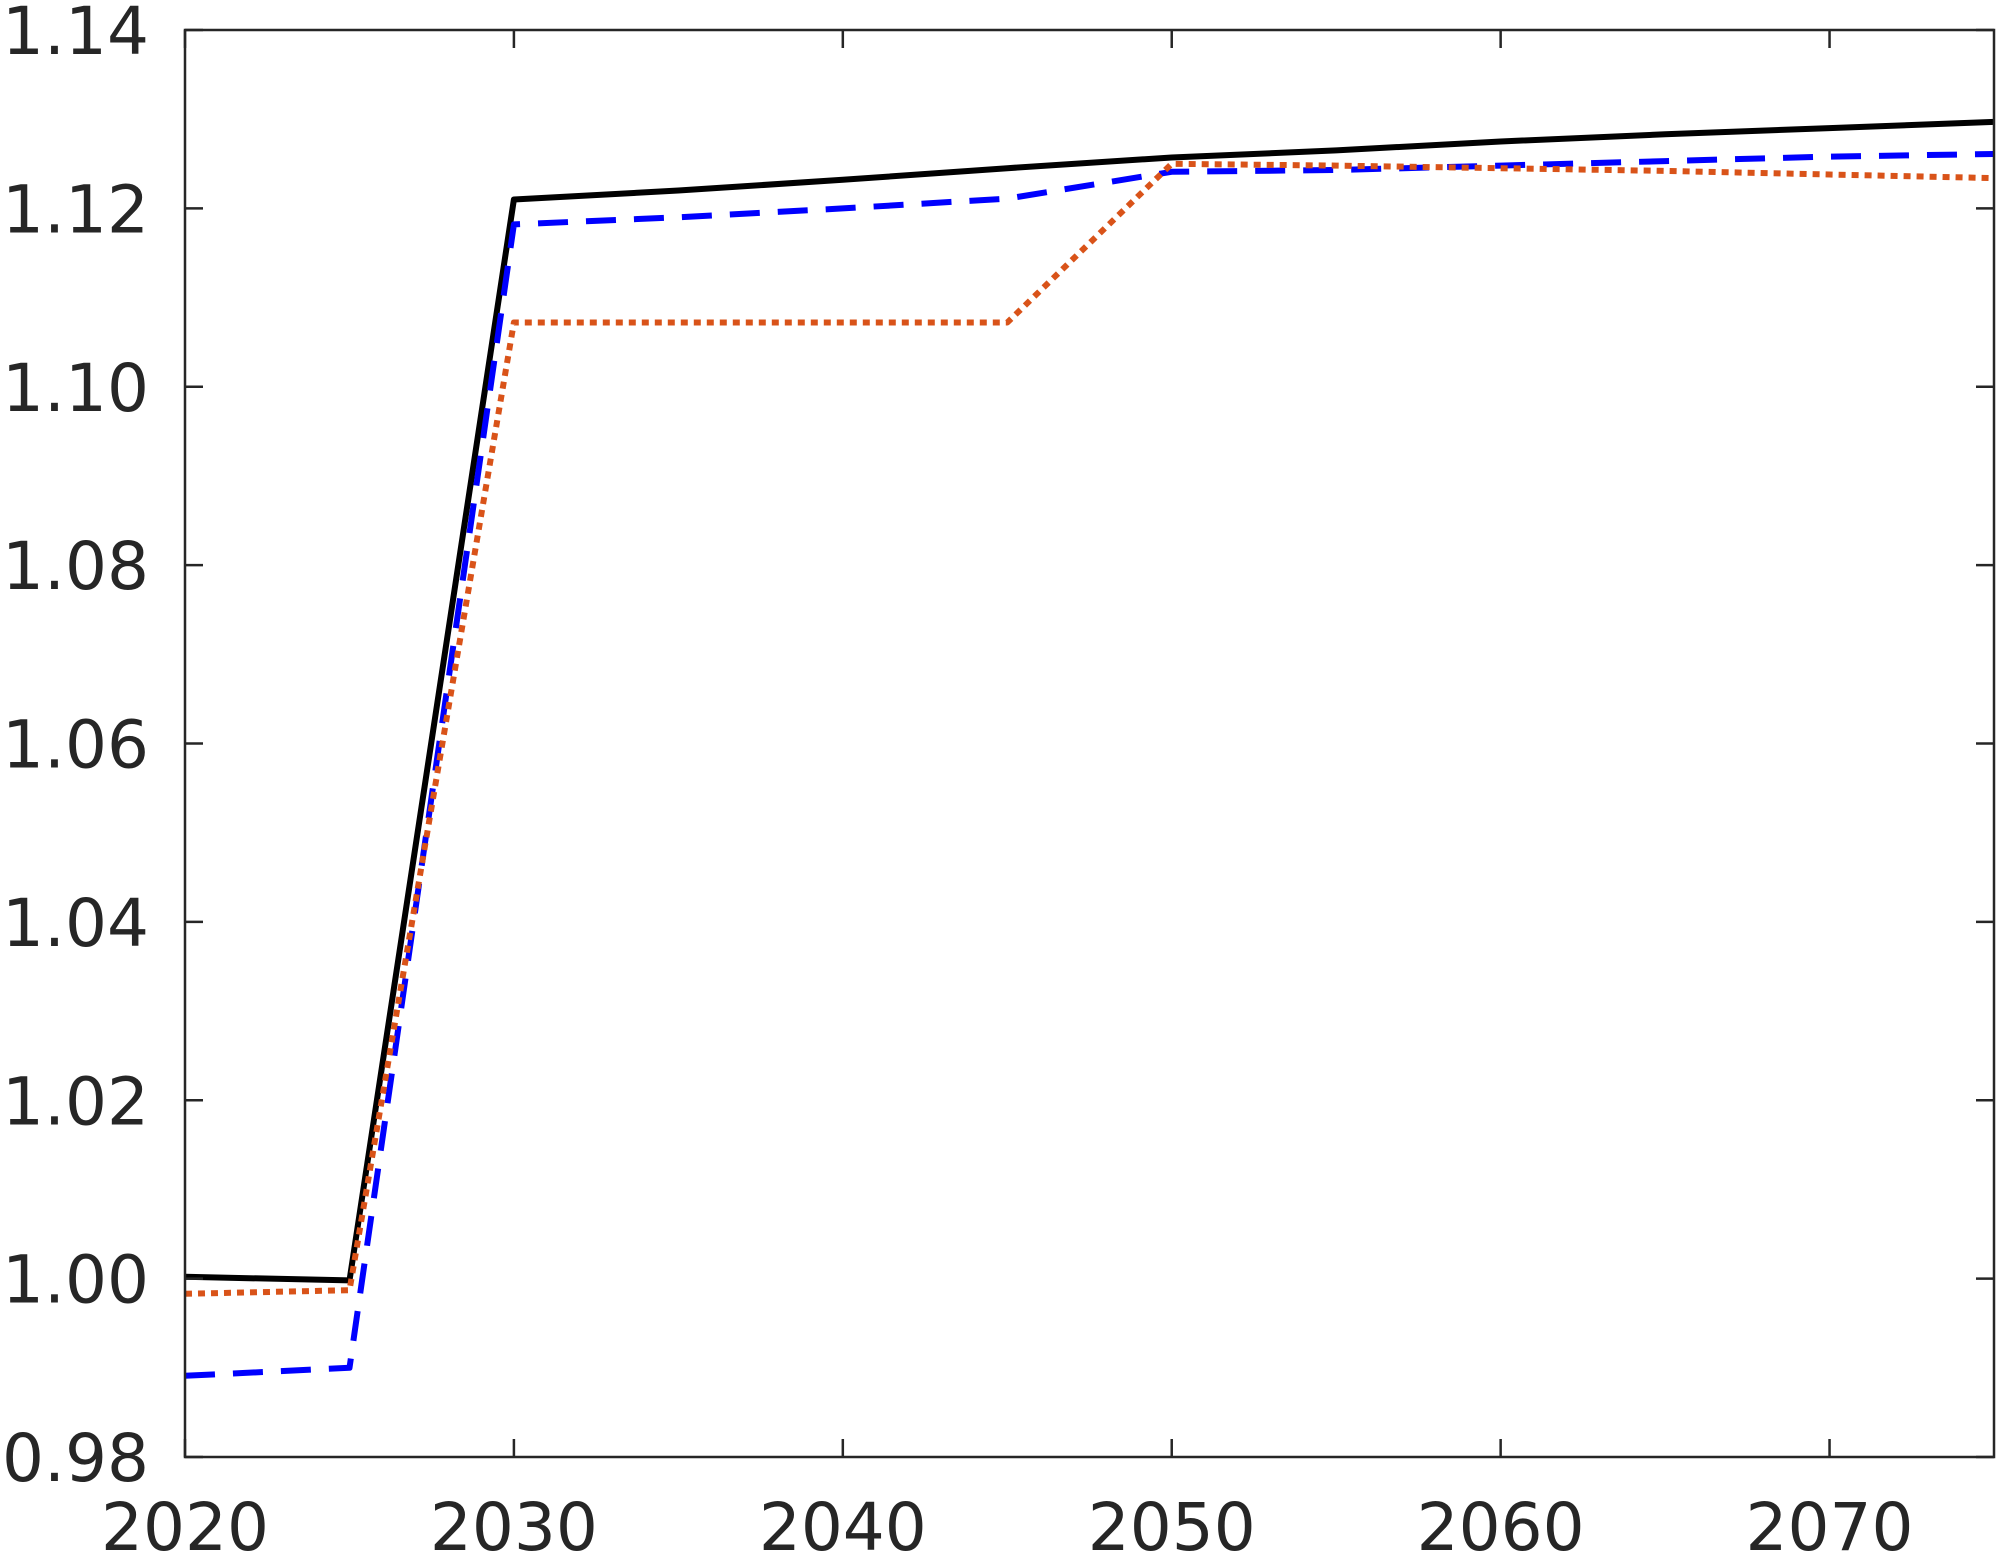 The image size is (1996, 1553). What do you see at coordinates (75, 1101) in the screenshot?
I see `y-tick-label-2: 1.02` at bounding box center [75, 1101].